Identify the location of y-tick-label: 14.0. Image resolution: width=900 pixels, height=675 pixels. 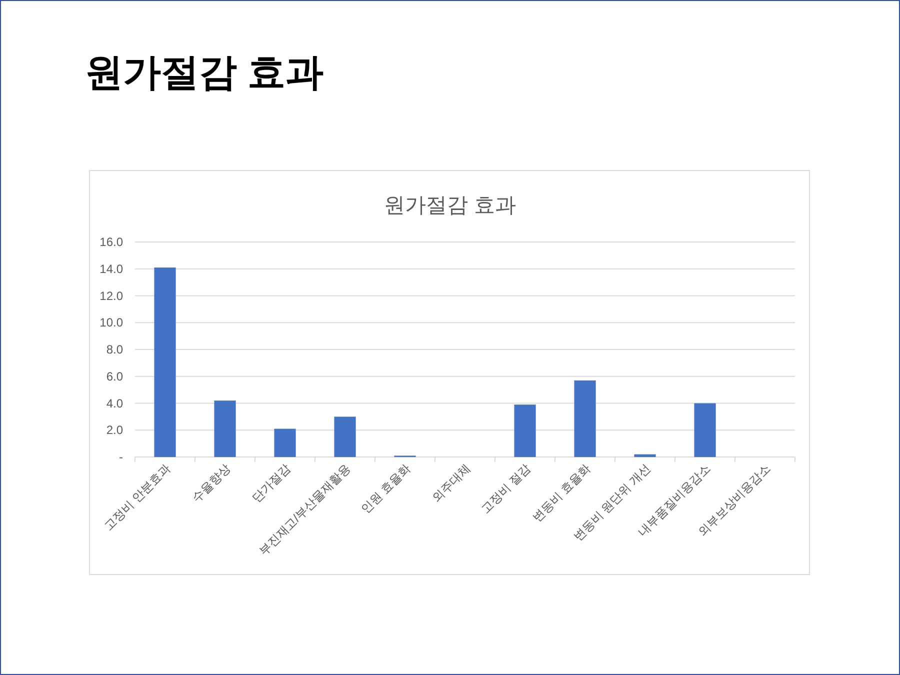
(112, 269).